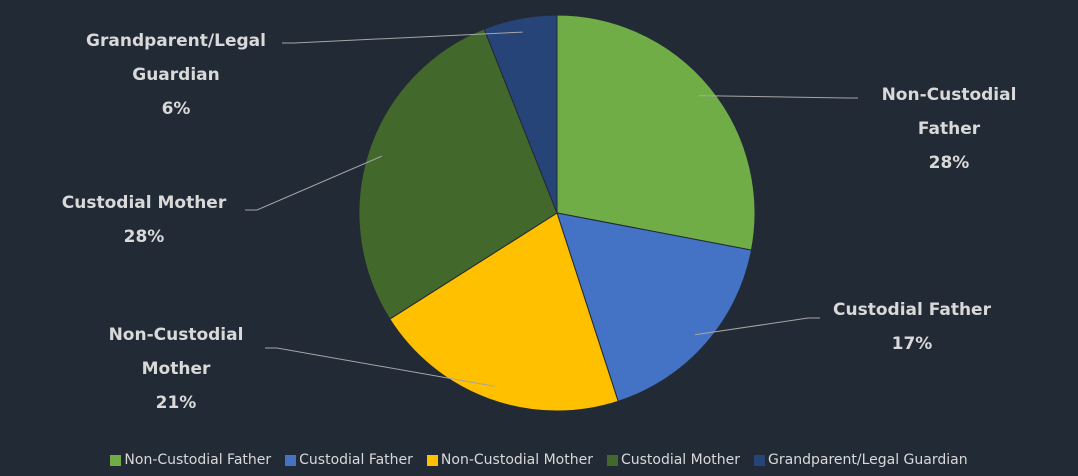 Image resolution: width=1078 pixels, height=476 pixels. Describe the element at coordinates (176, 109) in the screenshot. I see `data-label-value: 6%` at that location.